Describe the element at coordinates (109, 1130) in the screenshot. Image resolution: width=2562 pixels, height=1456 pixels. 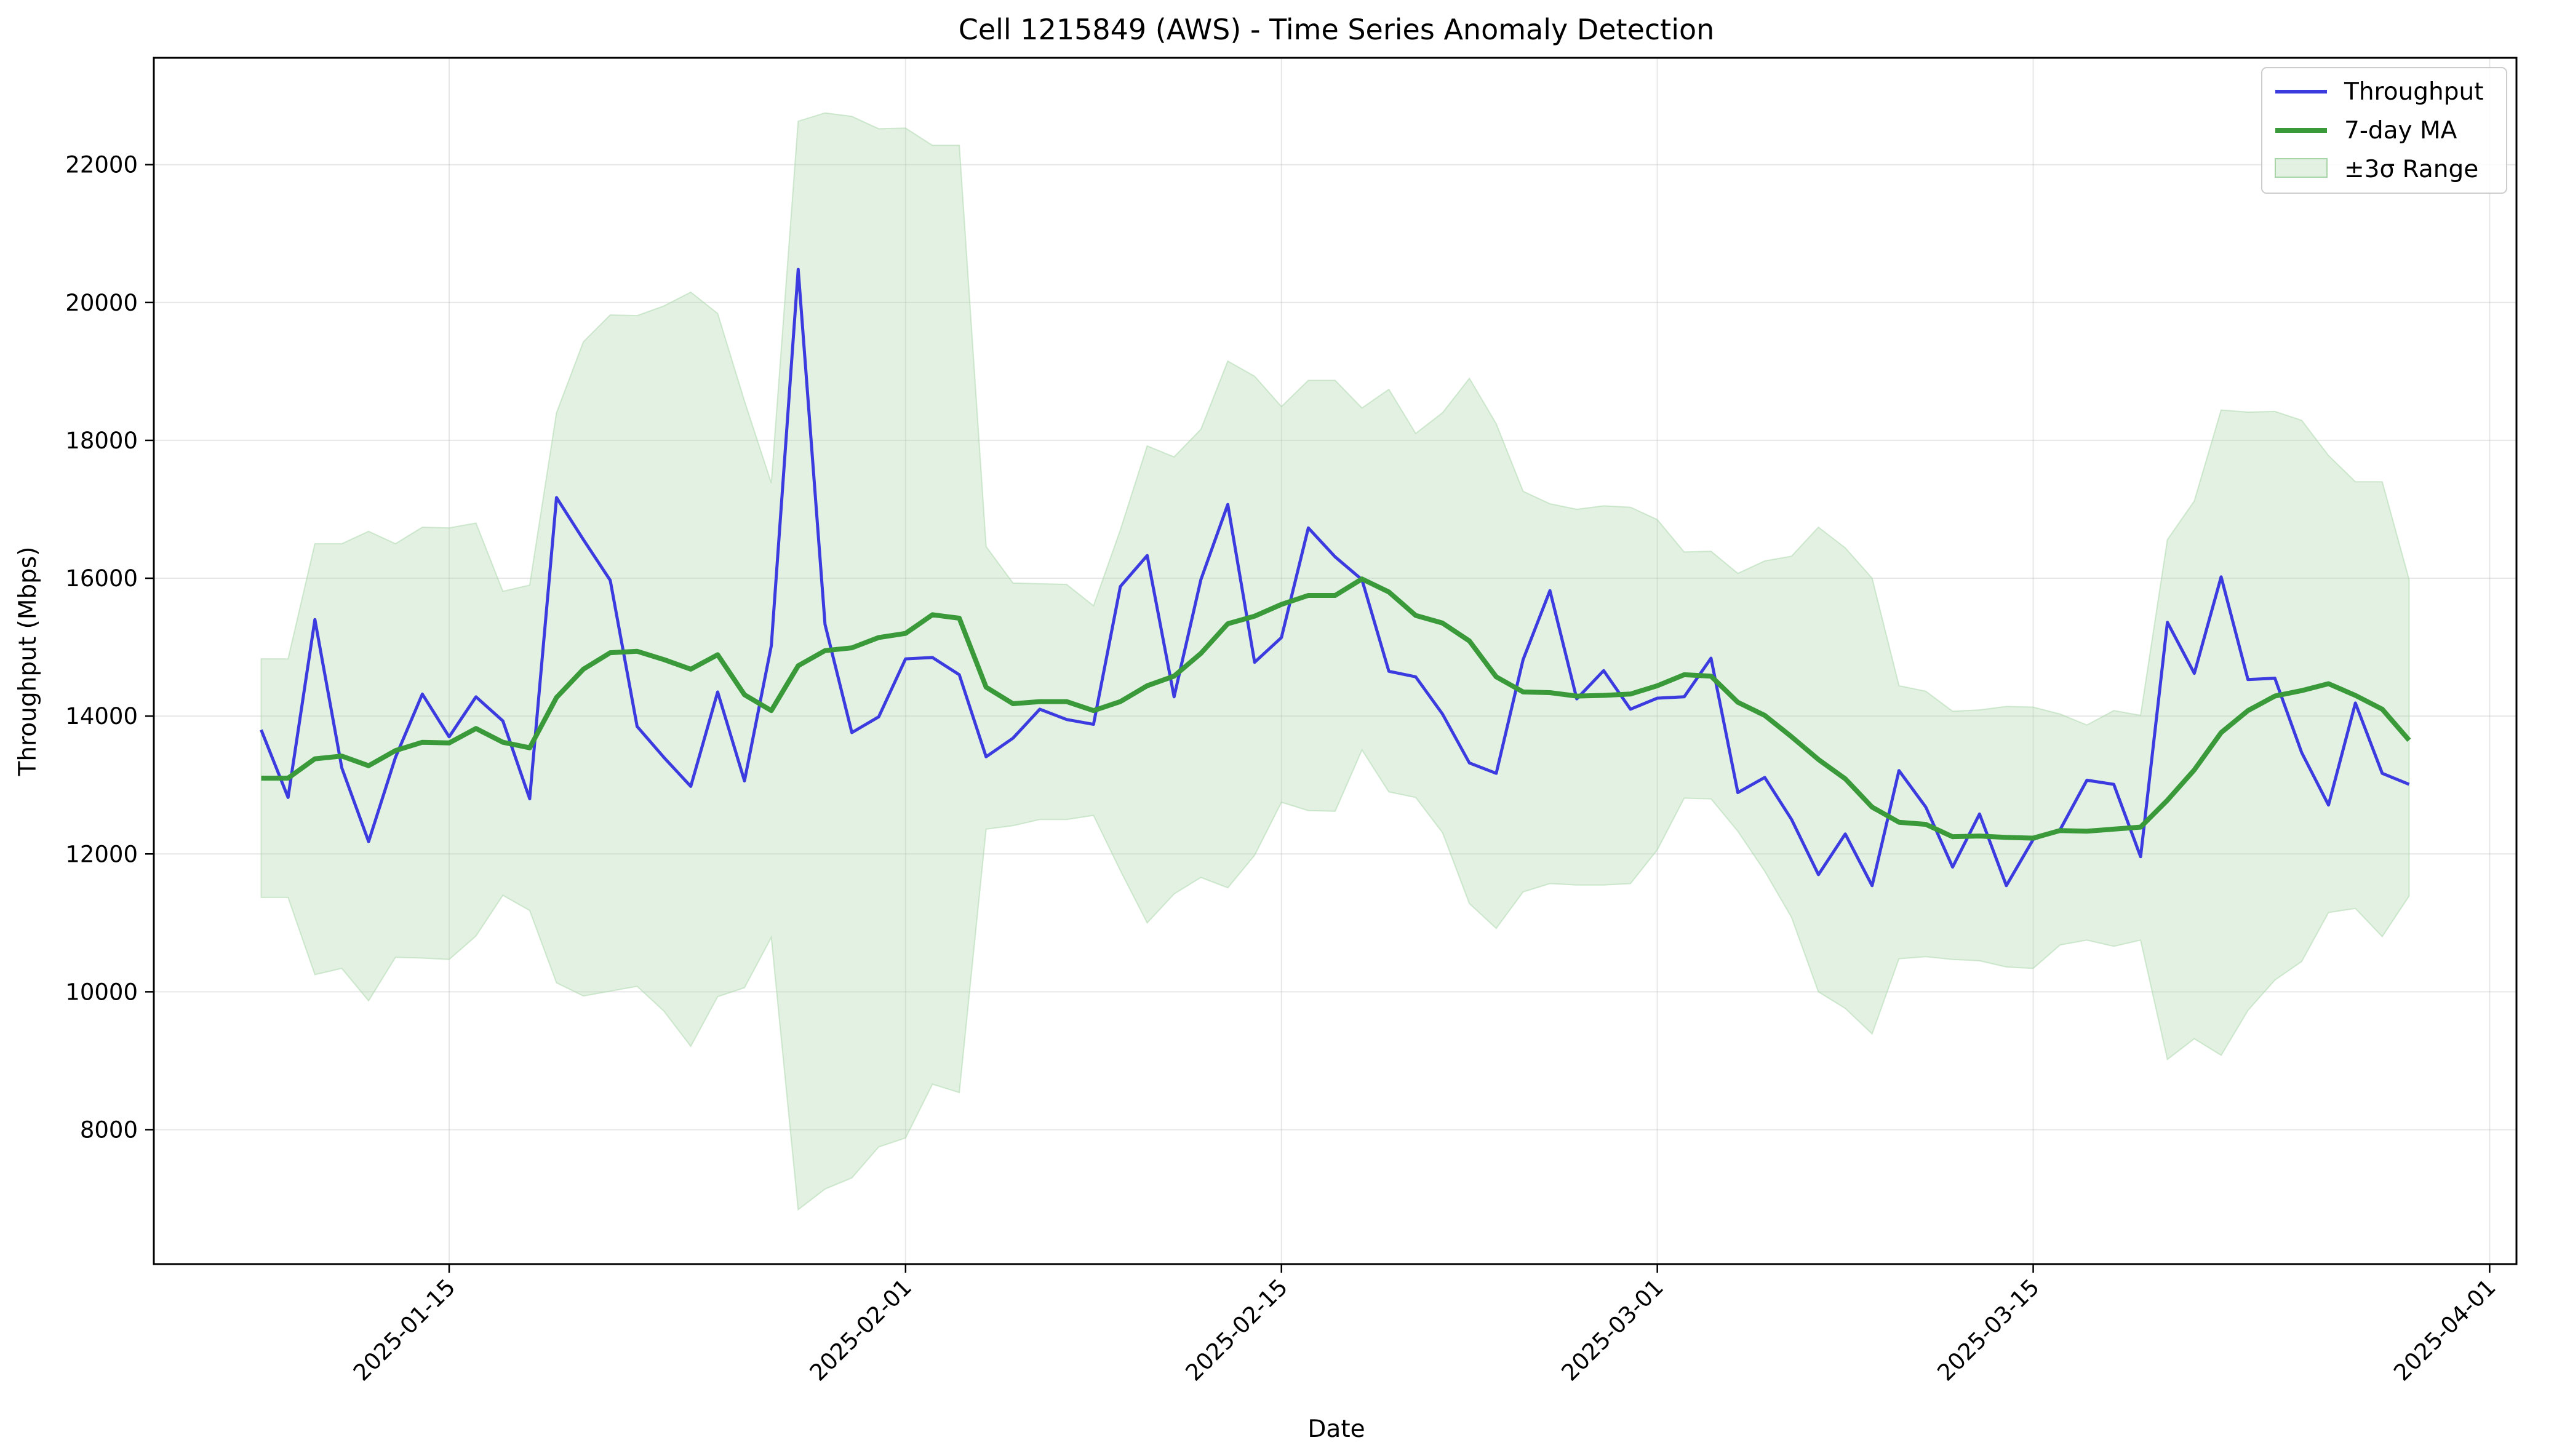
I see `y-tick-label: 8000` at that location.